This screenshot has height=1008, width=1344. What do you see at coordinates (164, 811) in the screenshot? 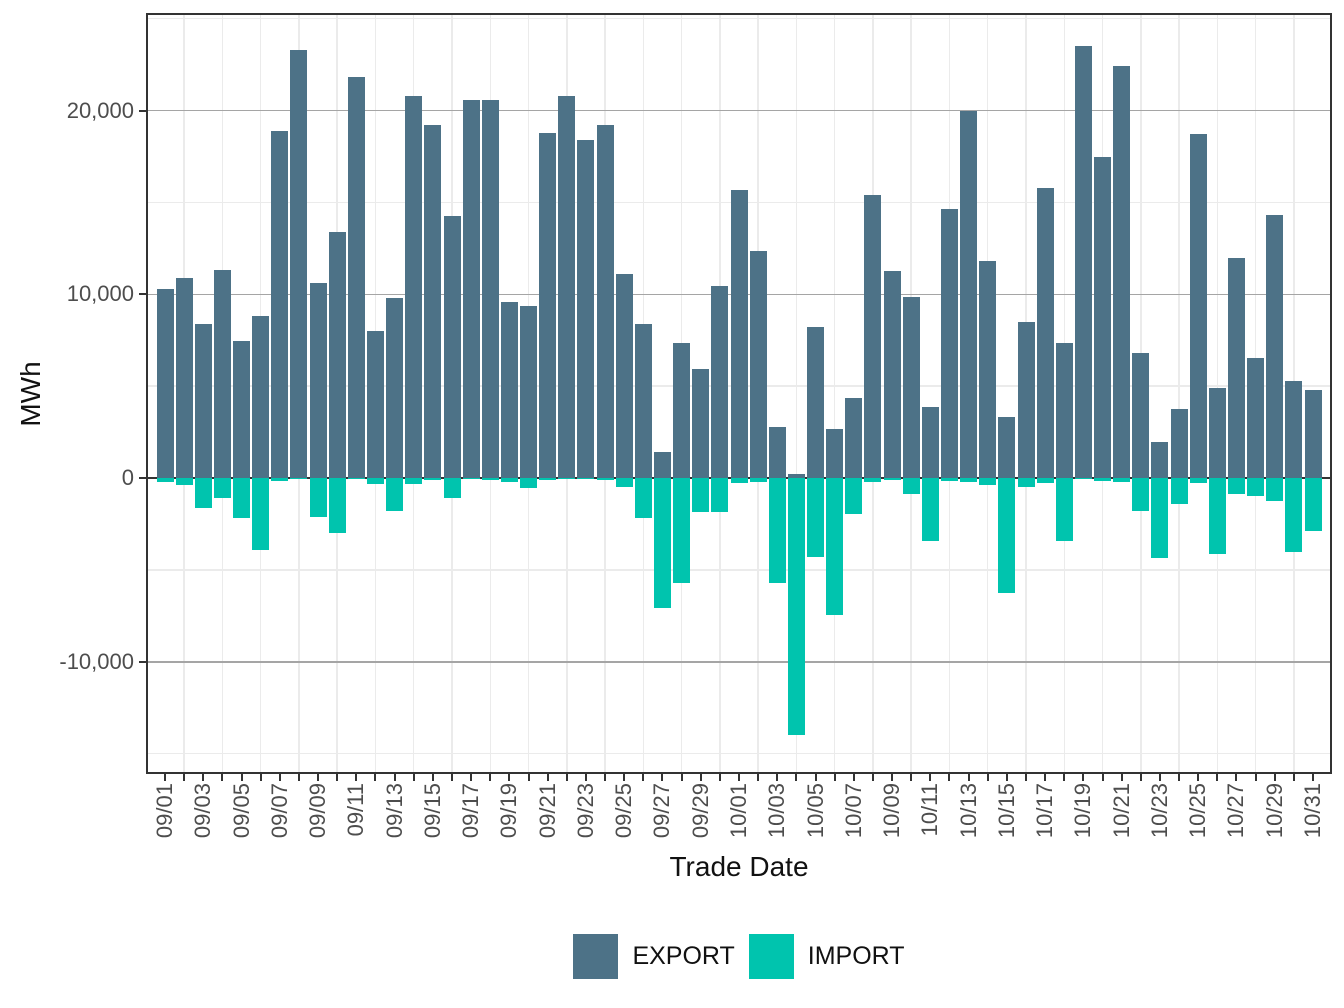
I see `x-tick-label: 09/01` at bounding box center [164, 811].